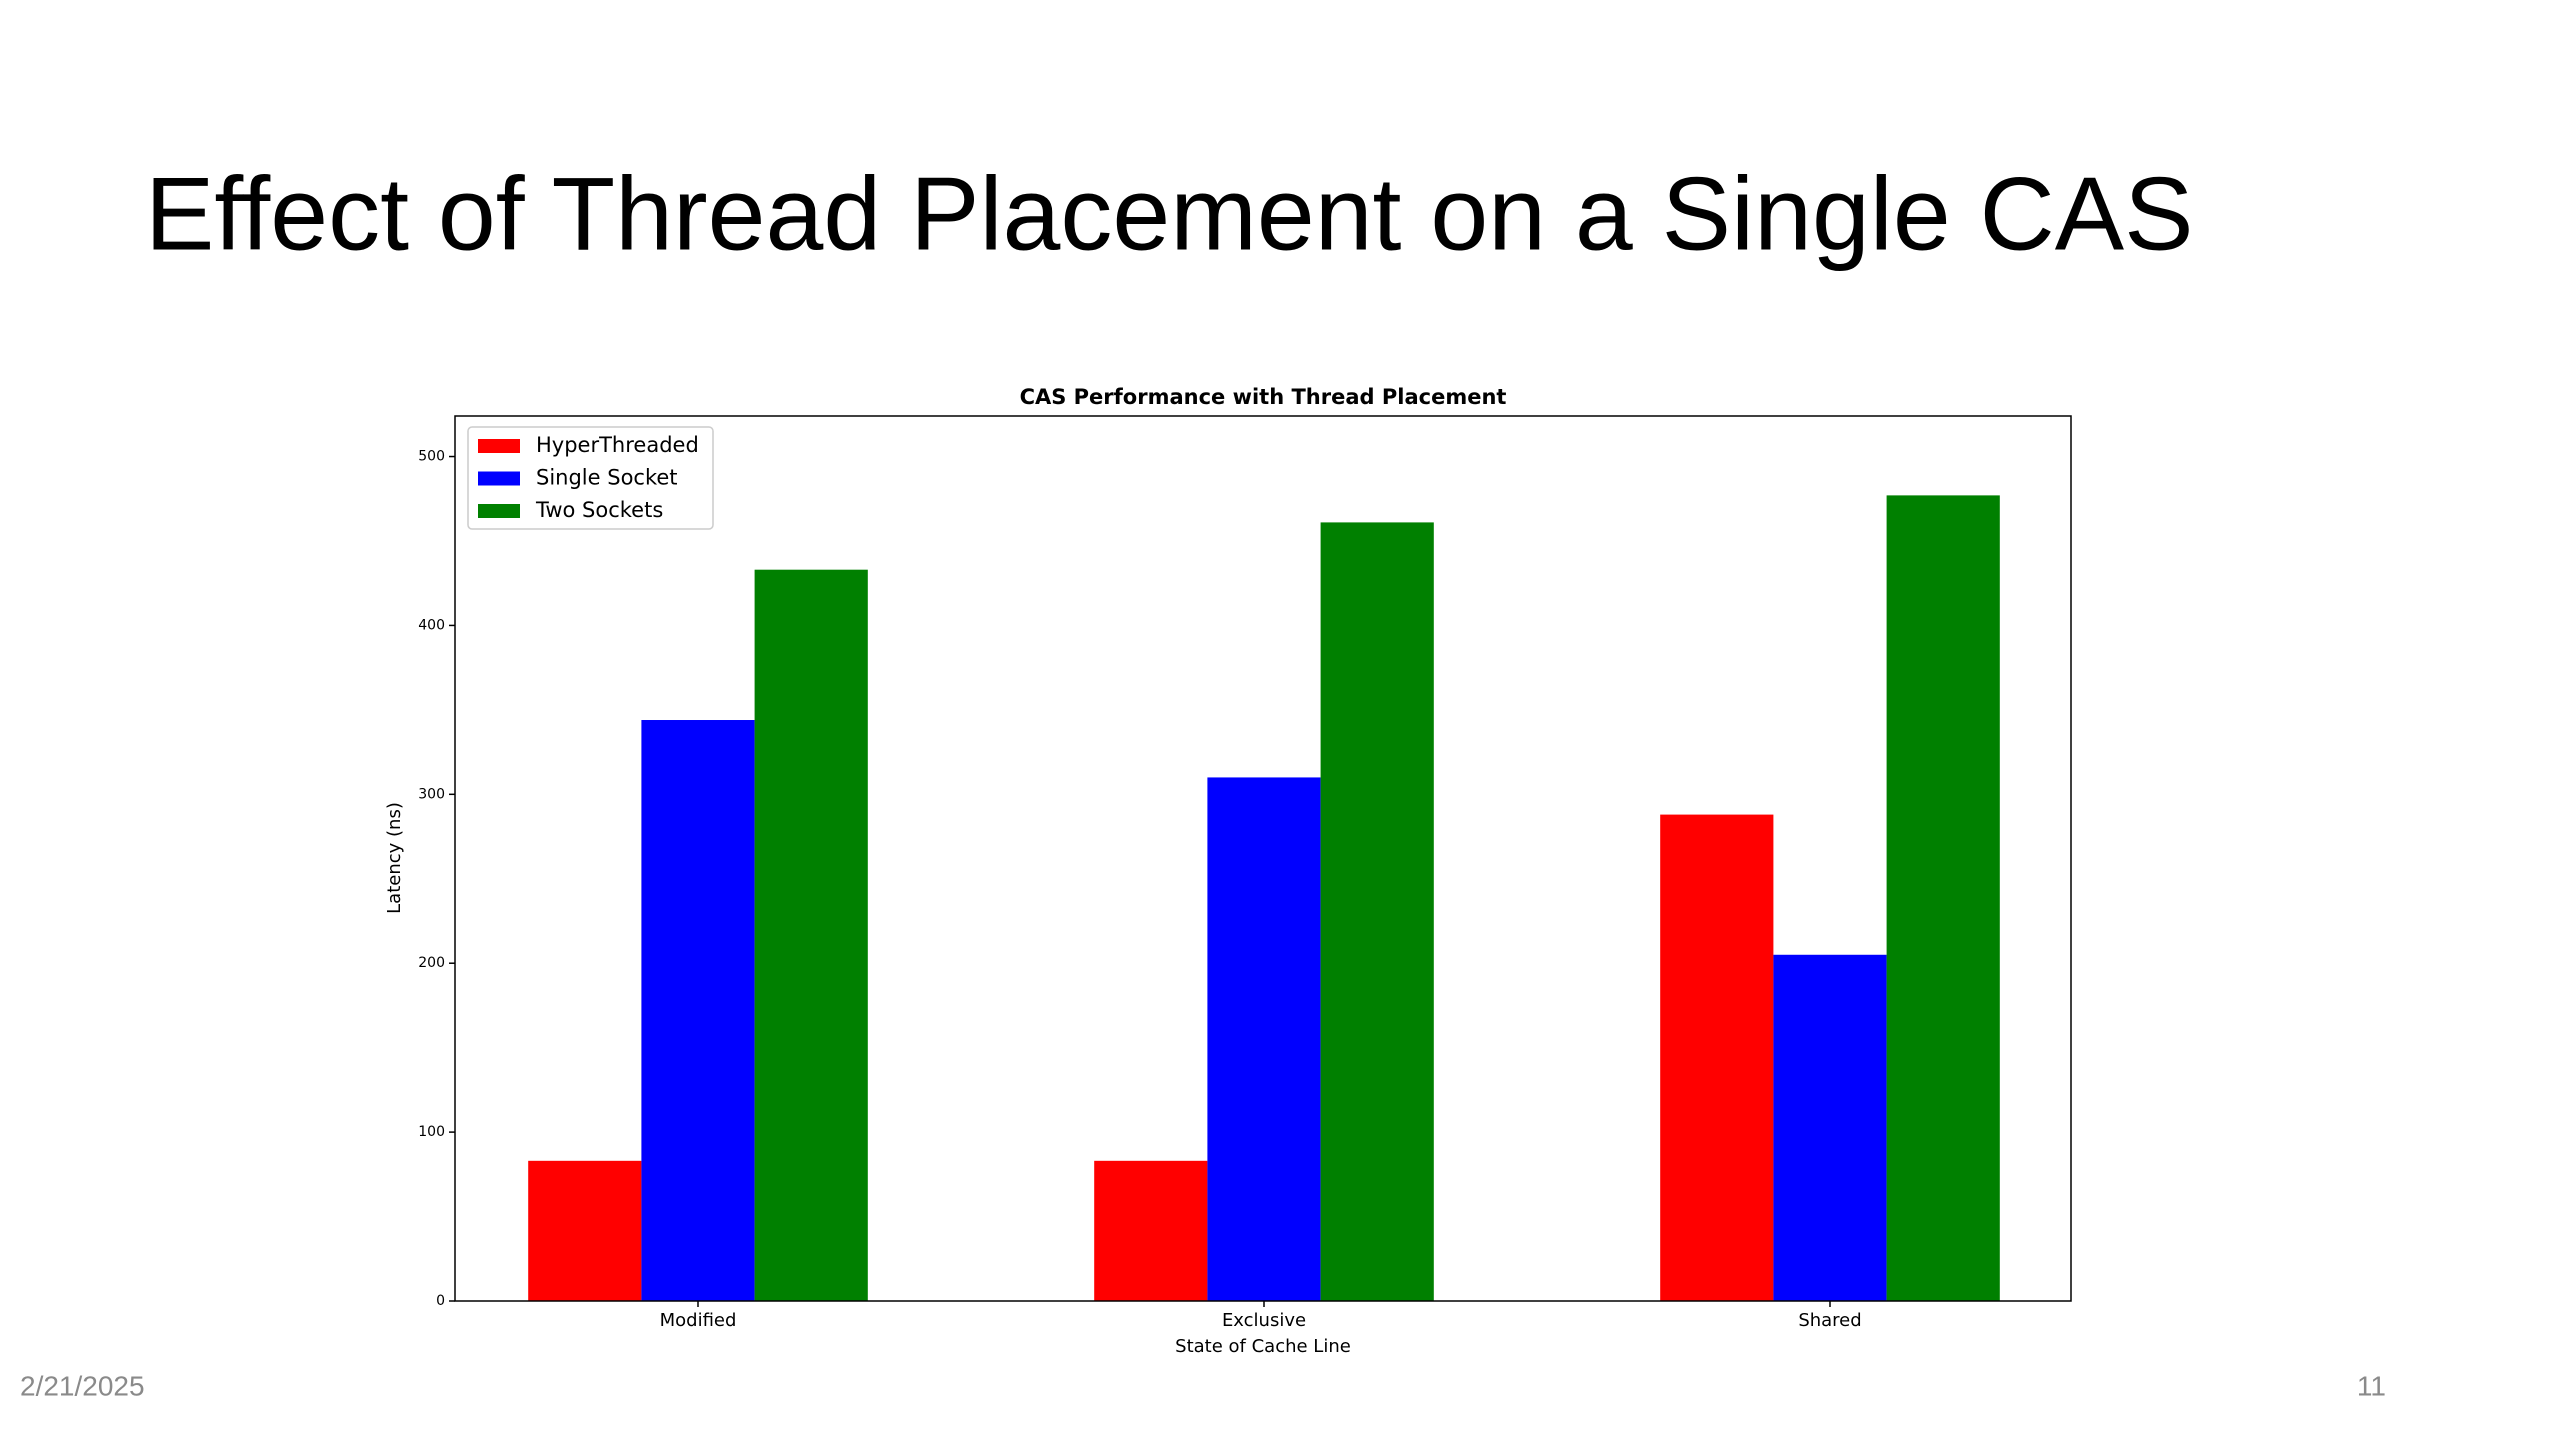 This screenshot has height=1440, width=2560. What do you see at coordinates (431, 625) in the screenshot?
I see `y-tick-label: 400` at bounding box center [431, 625].